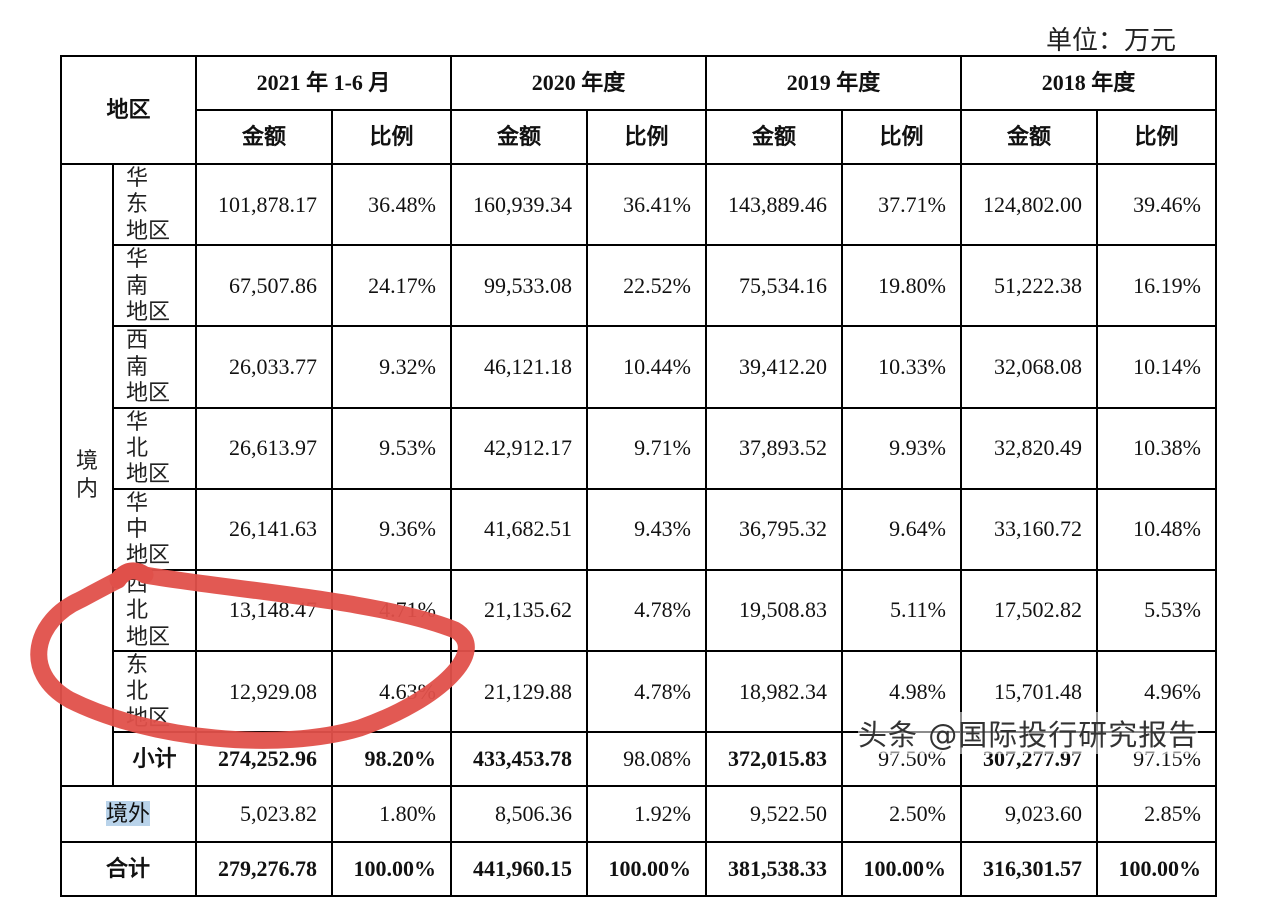 The width and height of the screenshot is (1262, 897). What do you see at coordinates (901, 448) in the screenshot?
I see `ratio-cell: 9.93%` at bounding box center [901, 448].